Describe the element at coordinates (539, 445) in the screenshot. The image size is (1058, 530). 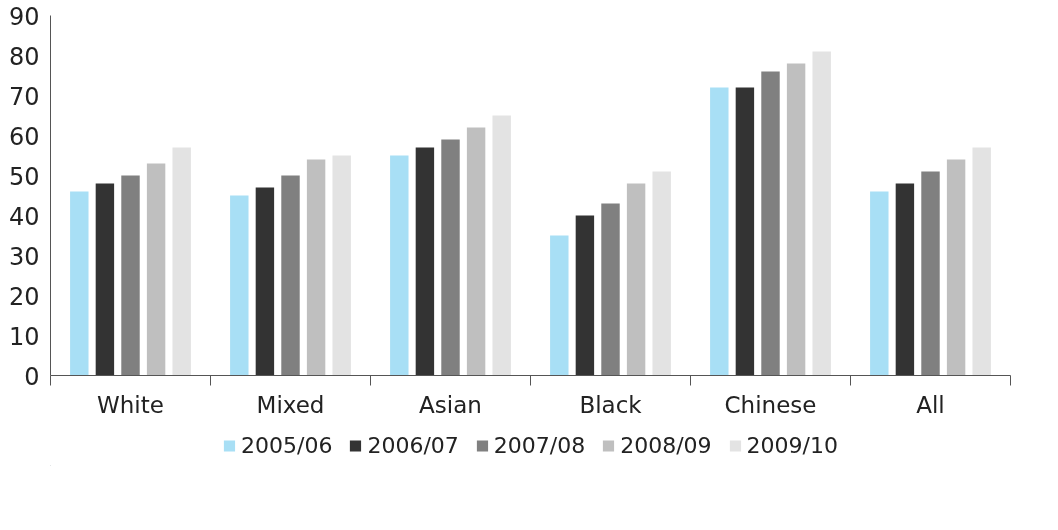
I see `legend-label: 2007/08` at that location.